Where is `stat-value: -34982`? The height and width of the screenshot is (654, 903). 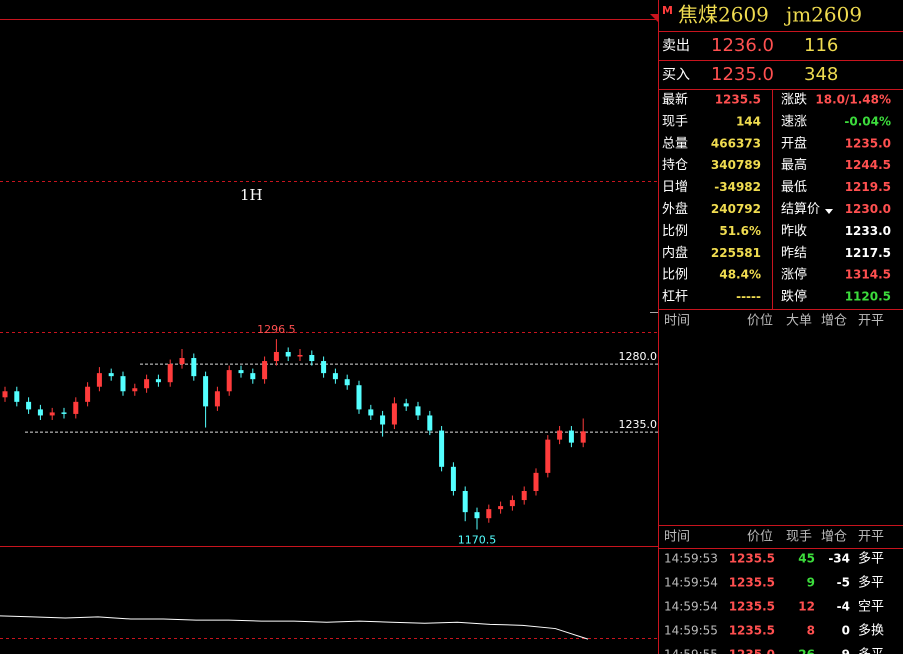 stat-value: -34982 is located at coordinates (737, 187).